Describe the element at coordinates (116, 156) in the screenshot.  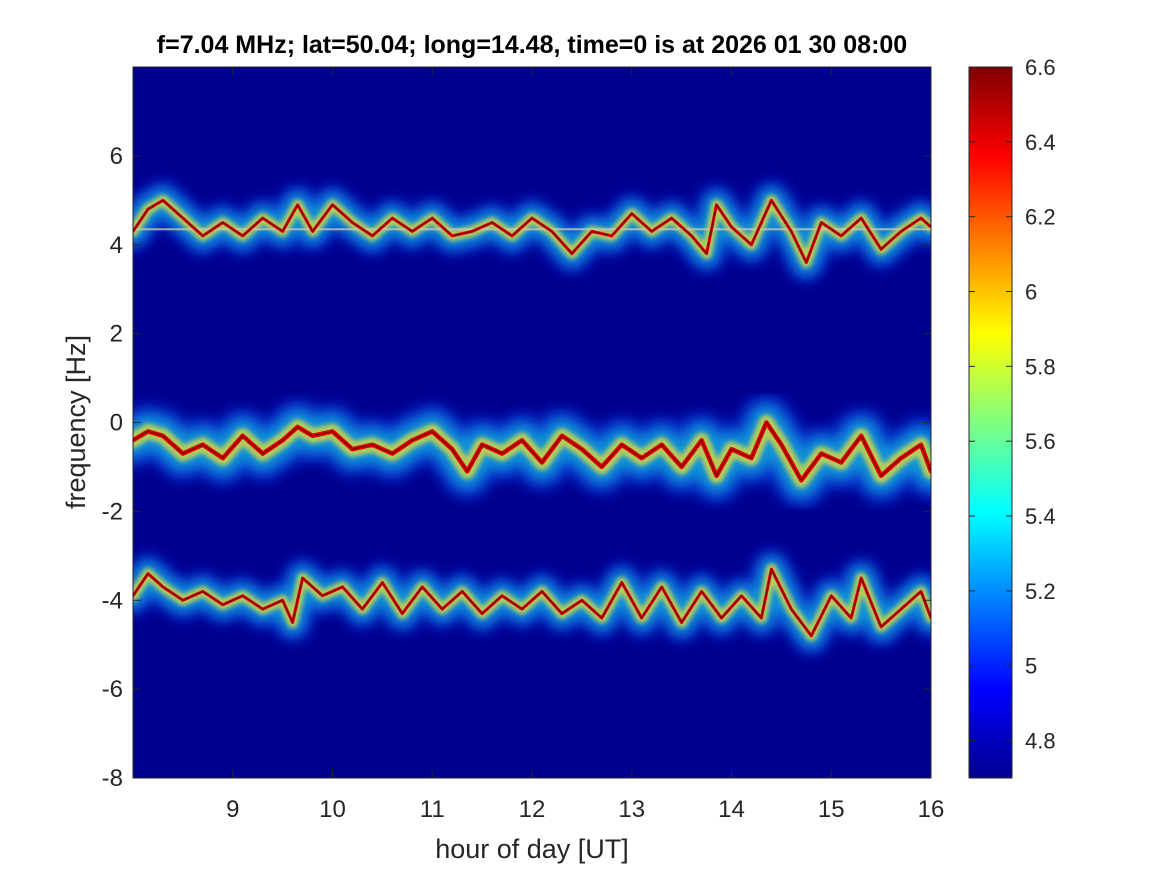
I see `y-tick-label: 6` at that location.